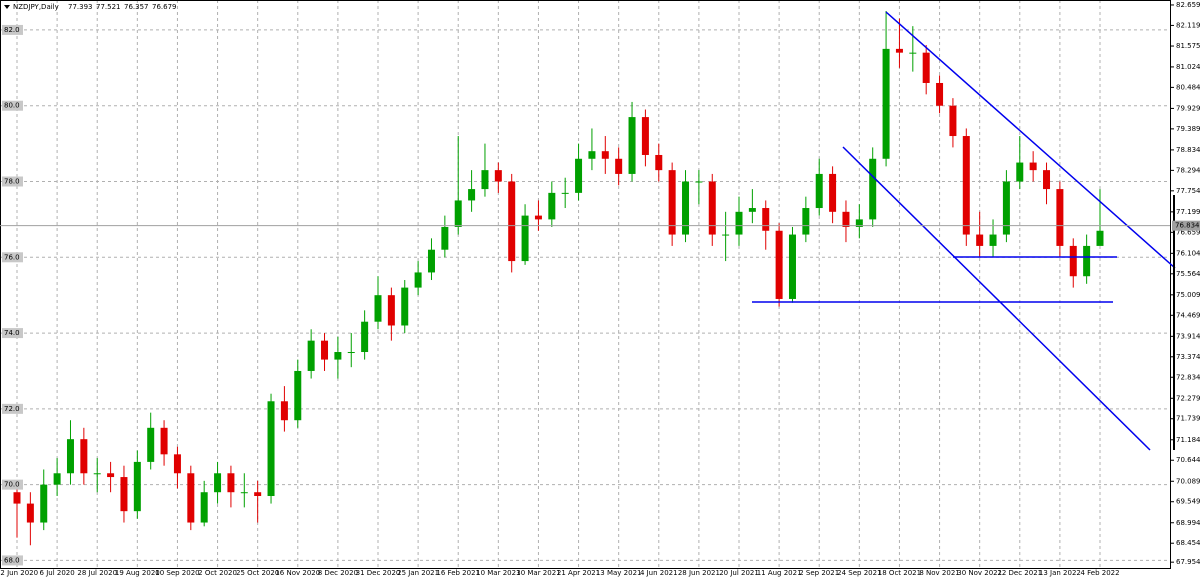 Image resolution: width=1200 pixels, height=578 pixels. What do you see at coordinates (1188, 419) in the screenshot?
I see `y2-tick-label: 71.739` at bounding box center [1188, 419].